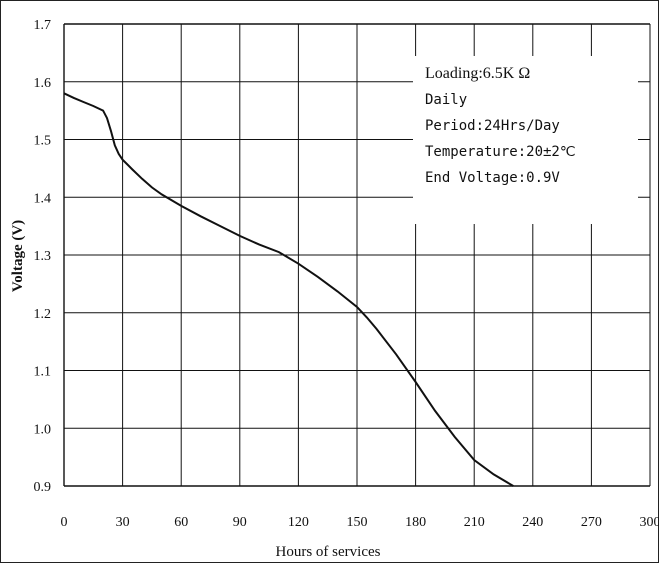  I want to click on y-axis-title: Voltage (V), so click(18, 256).